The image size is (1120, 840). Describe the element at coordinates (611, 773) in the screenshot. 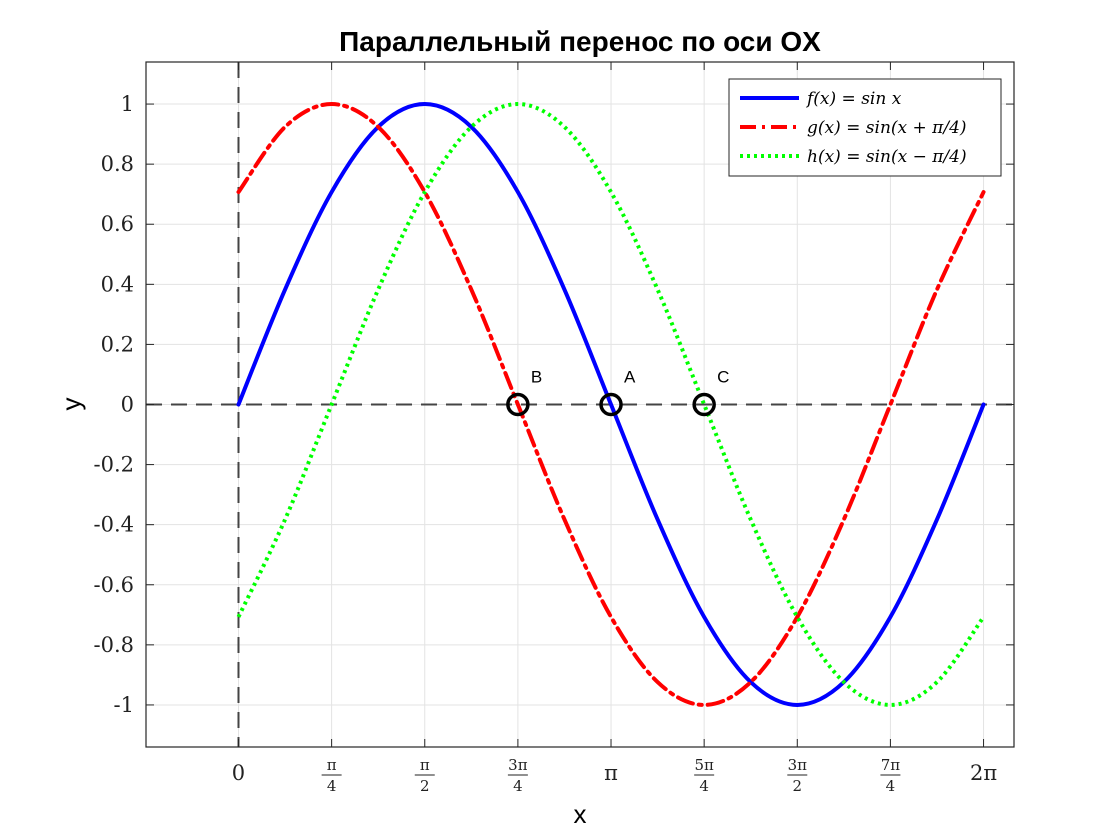

I see `x-tick-label: π` at that location.